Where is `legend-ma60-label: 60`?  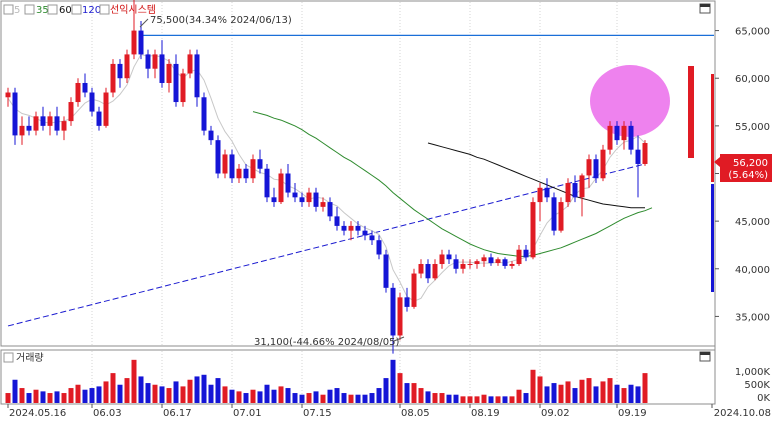
legend-ma60-label: 60 is located at coordinates (65, 10).